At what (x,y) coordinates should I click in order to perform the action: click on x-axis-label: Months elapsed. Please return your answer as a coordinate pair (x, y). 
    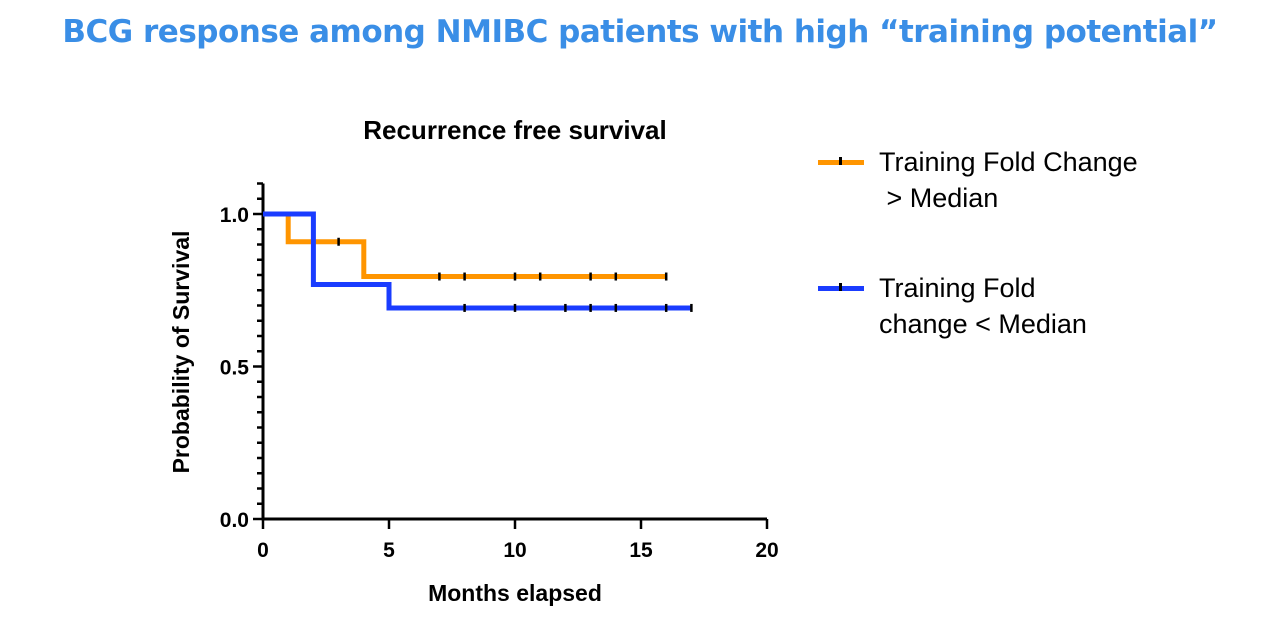
    Looking at the image, I should click on (515, 593).